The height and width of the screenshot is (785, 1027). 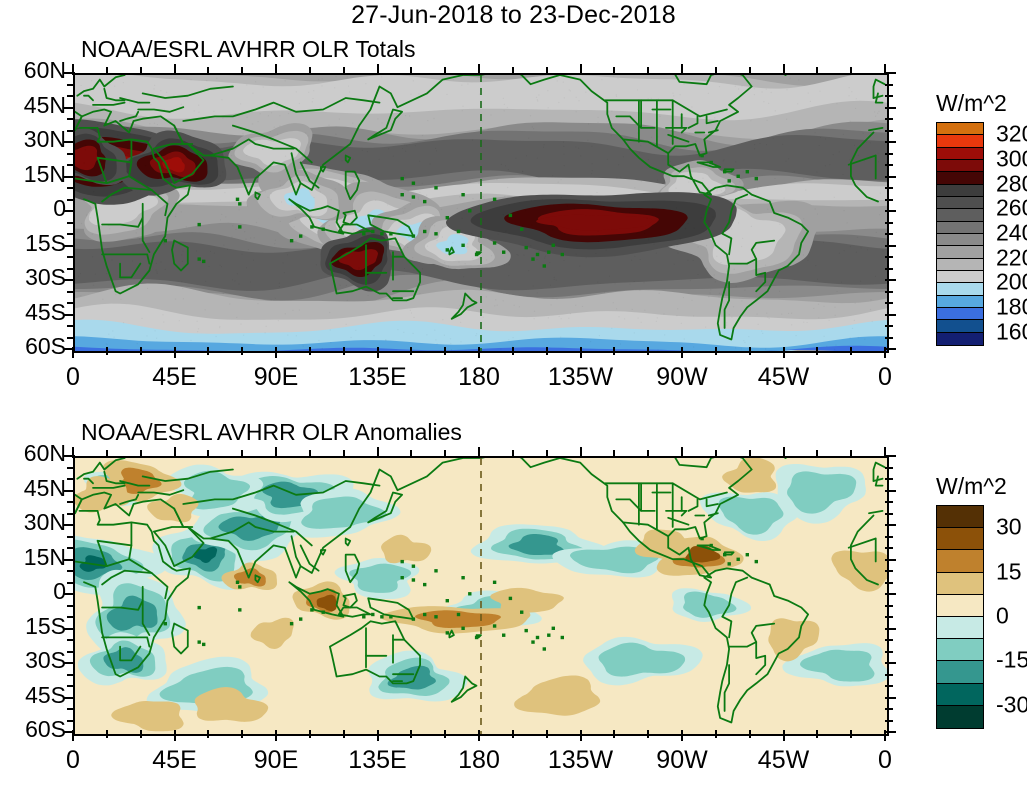 What do you see at coordinates (960, 617) in the screenshot?
I see `anomalies-colorbar` at bounding box center [960, 617].